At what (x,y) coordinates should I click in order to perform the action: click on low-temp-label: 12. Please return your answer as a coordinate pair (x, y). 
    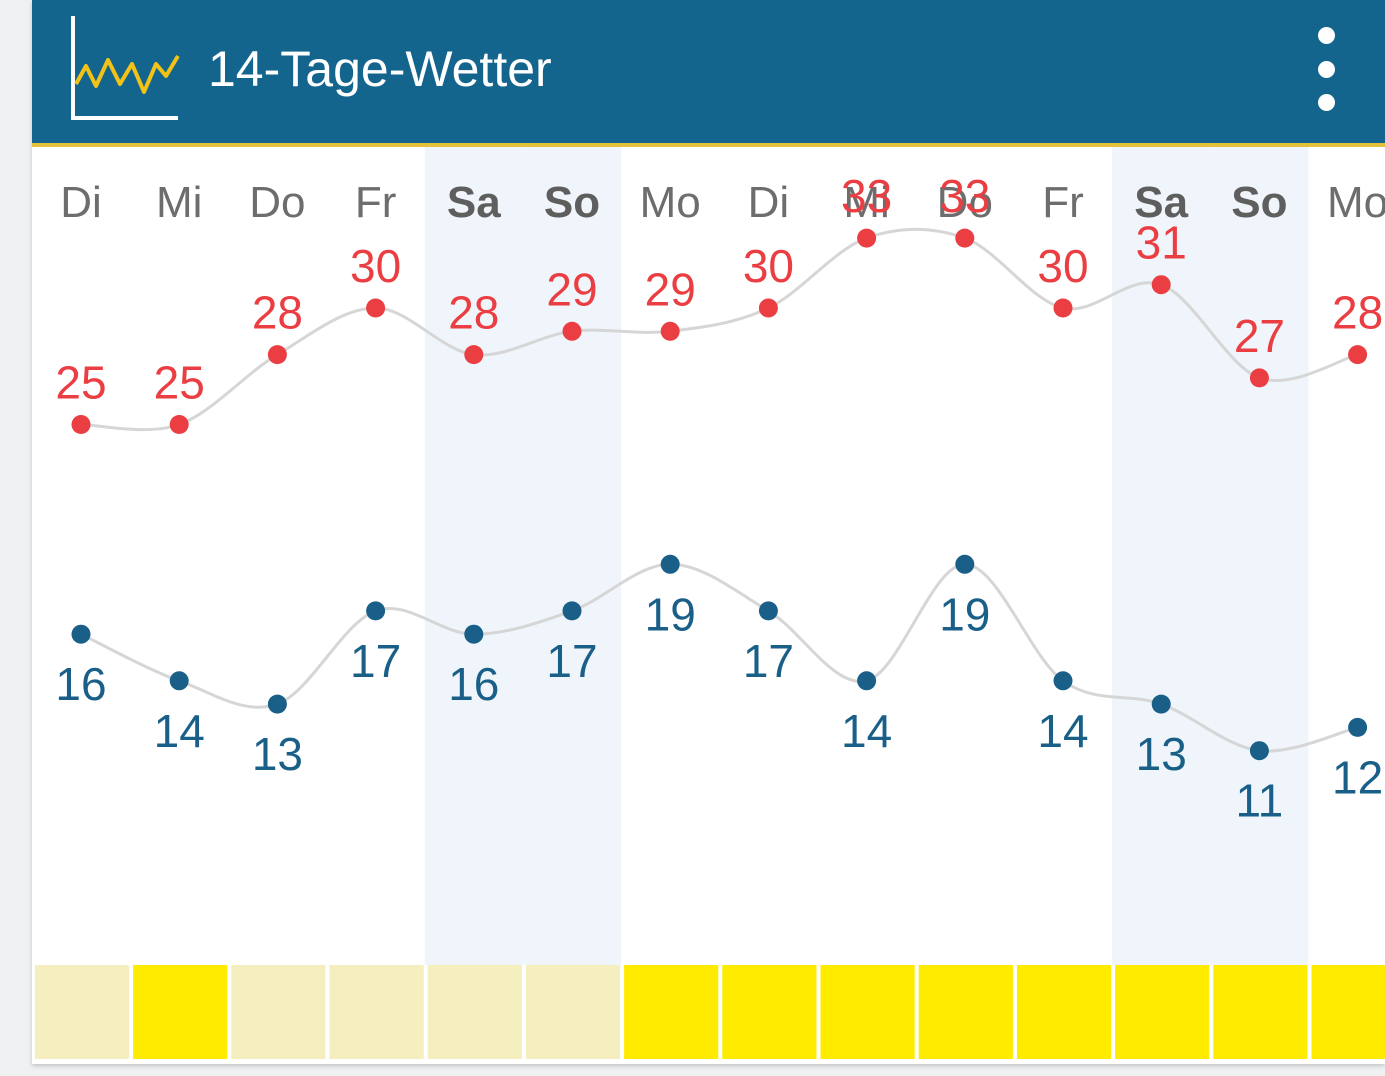
    Looking at the image, I should click on (1357, 777).